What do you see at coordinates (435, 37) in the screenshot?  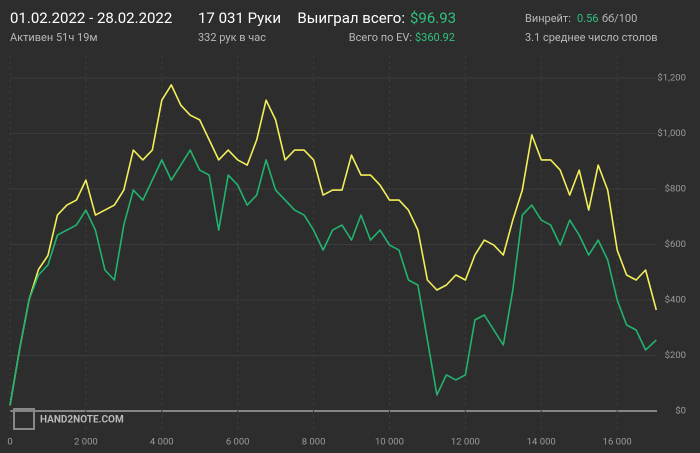 I see `ev-value: $360.92` at bounding box center [435, 37].